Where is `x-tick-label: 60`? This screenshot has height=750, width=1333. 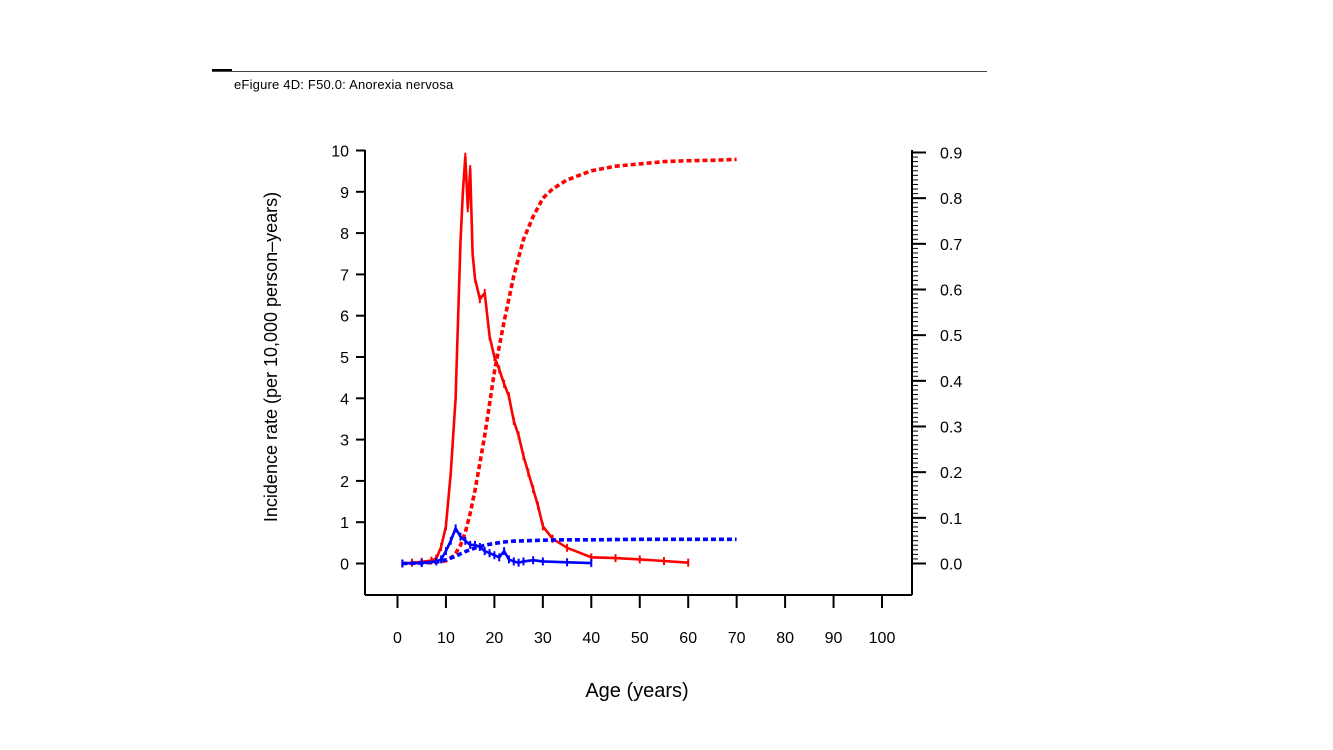 x-tick-label: 60 is located at coordinates (688, 638).